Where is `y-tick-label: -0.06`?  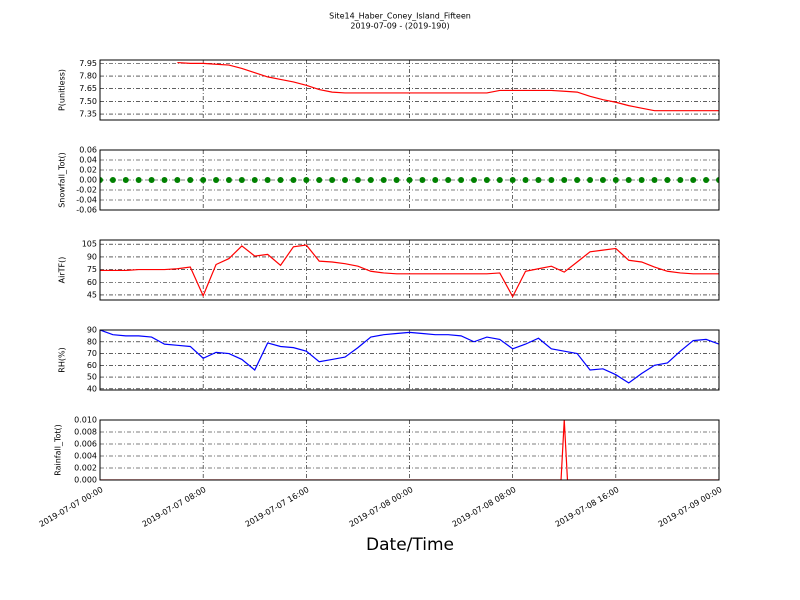 y-tick-label: -0.06 is located at coordinates (86, 210).